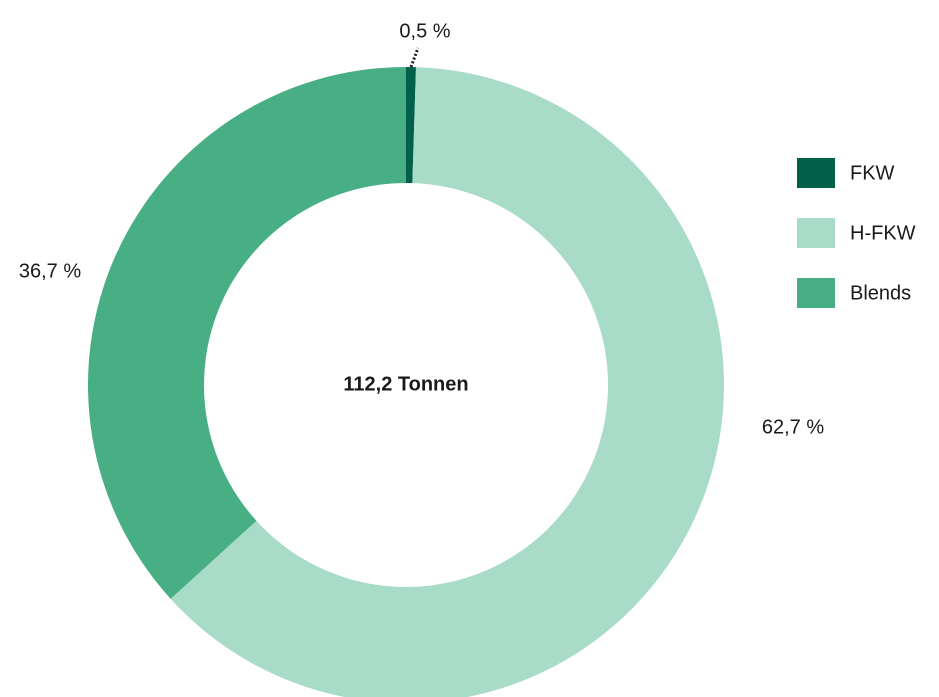  Describe the element at coordinates (414, 57) in the screenshot. I see `leader-line` at that location.